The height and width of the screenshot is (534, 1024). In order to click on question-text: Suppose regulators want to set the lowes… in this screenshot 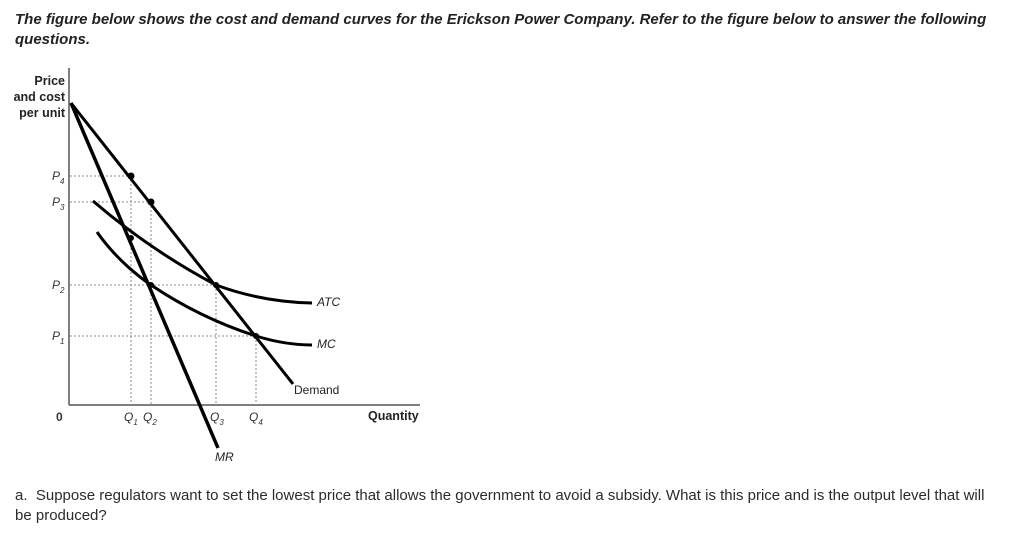, I will do `click(500, 505)`.